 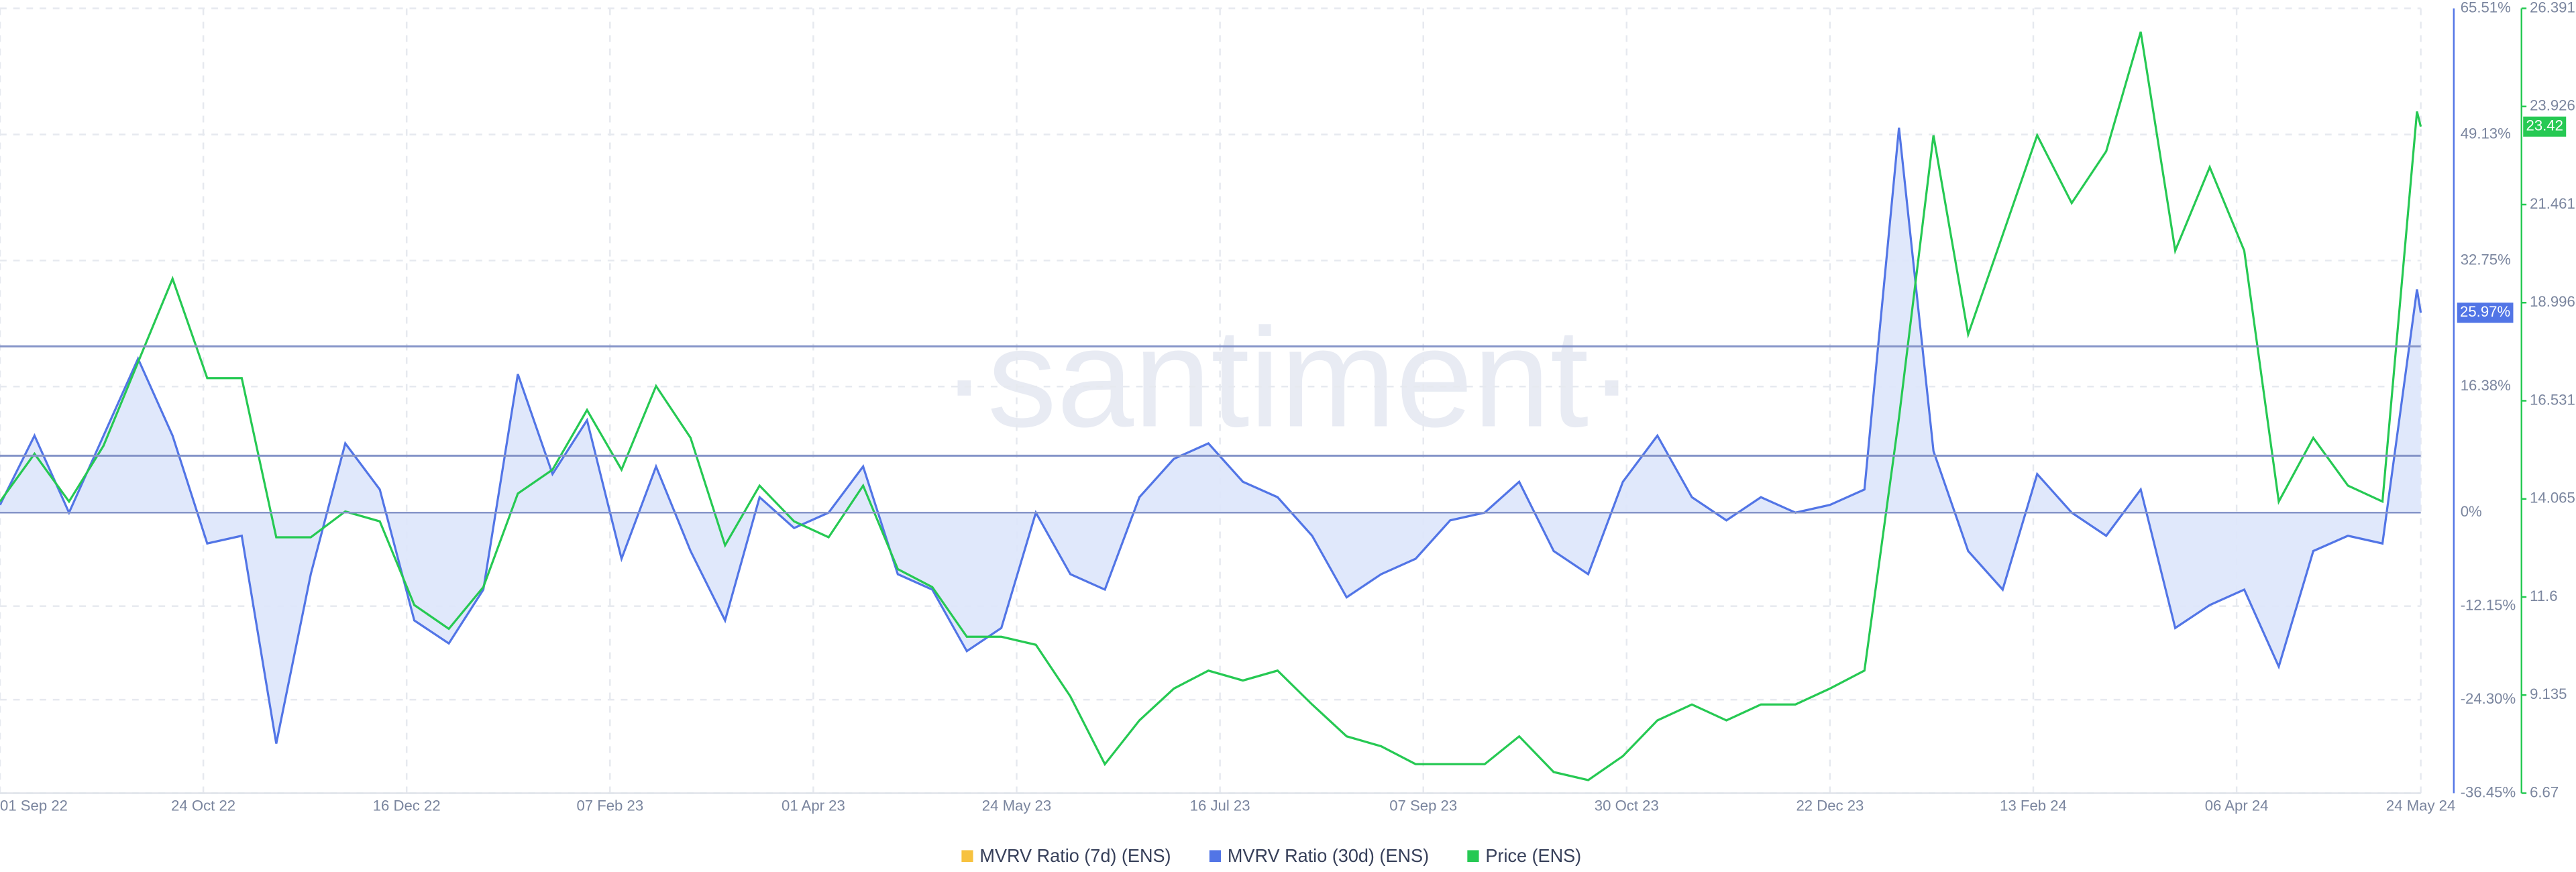 What do you see at coordinates (1220, 805) in the screenshot?
I see `x-tick-label: 16 Jul 23` at bounding box center [1220, 805].